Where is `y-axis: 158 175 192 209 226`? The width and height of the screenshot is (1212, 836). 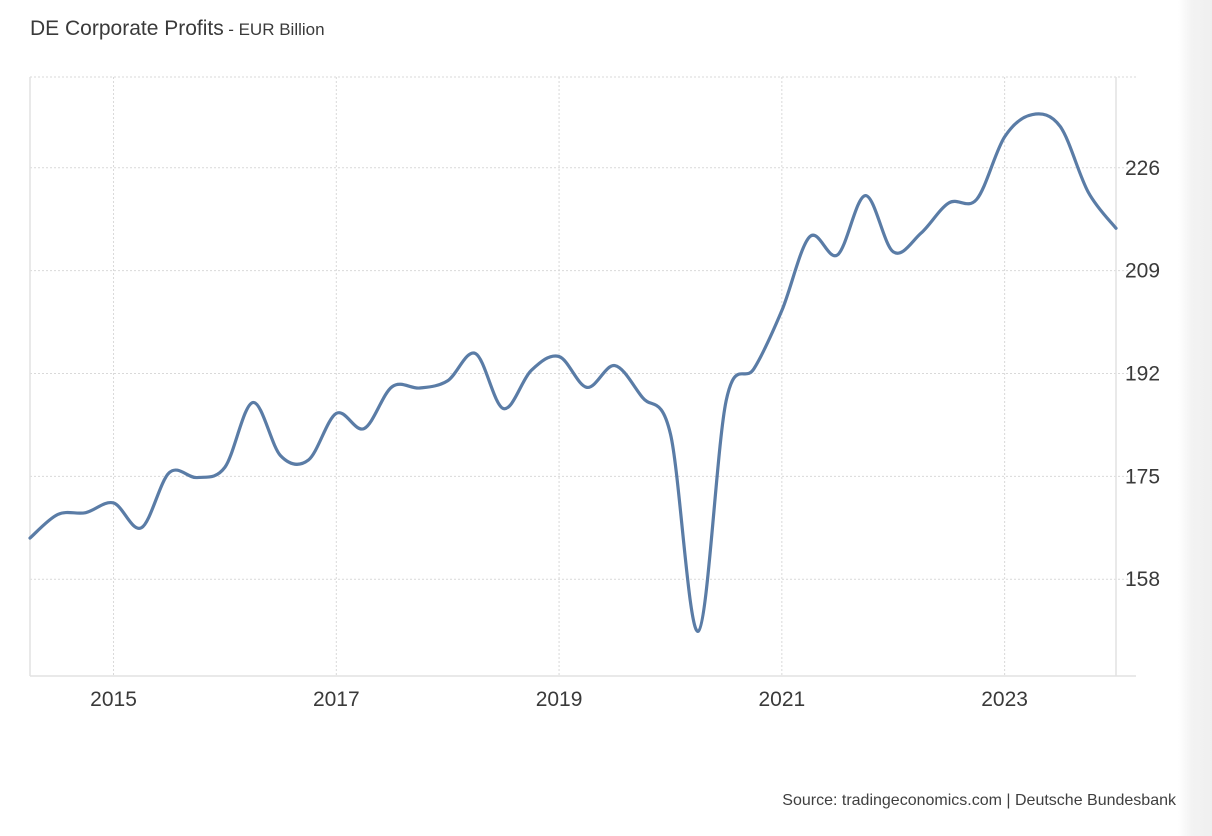 y-axis: 158 175 192 209 226 is located at coordinates (1142, 374).